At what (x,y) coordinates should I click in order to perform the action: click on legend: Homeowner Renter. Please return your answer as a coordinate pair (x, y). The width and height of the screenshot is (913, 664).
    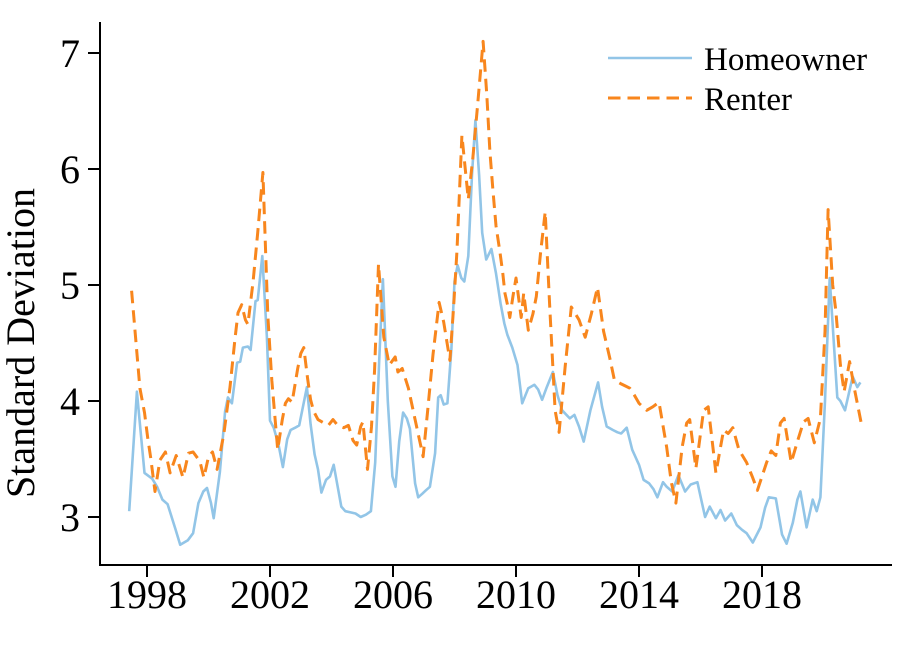
    Looking at the image, I should click on (737, 80).